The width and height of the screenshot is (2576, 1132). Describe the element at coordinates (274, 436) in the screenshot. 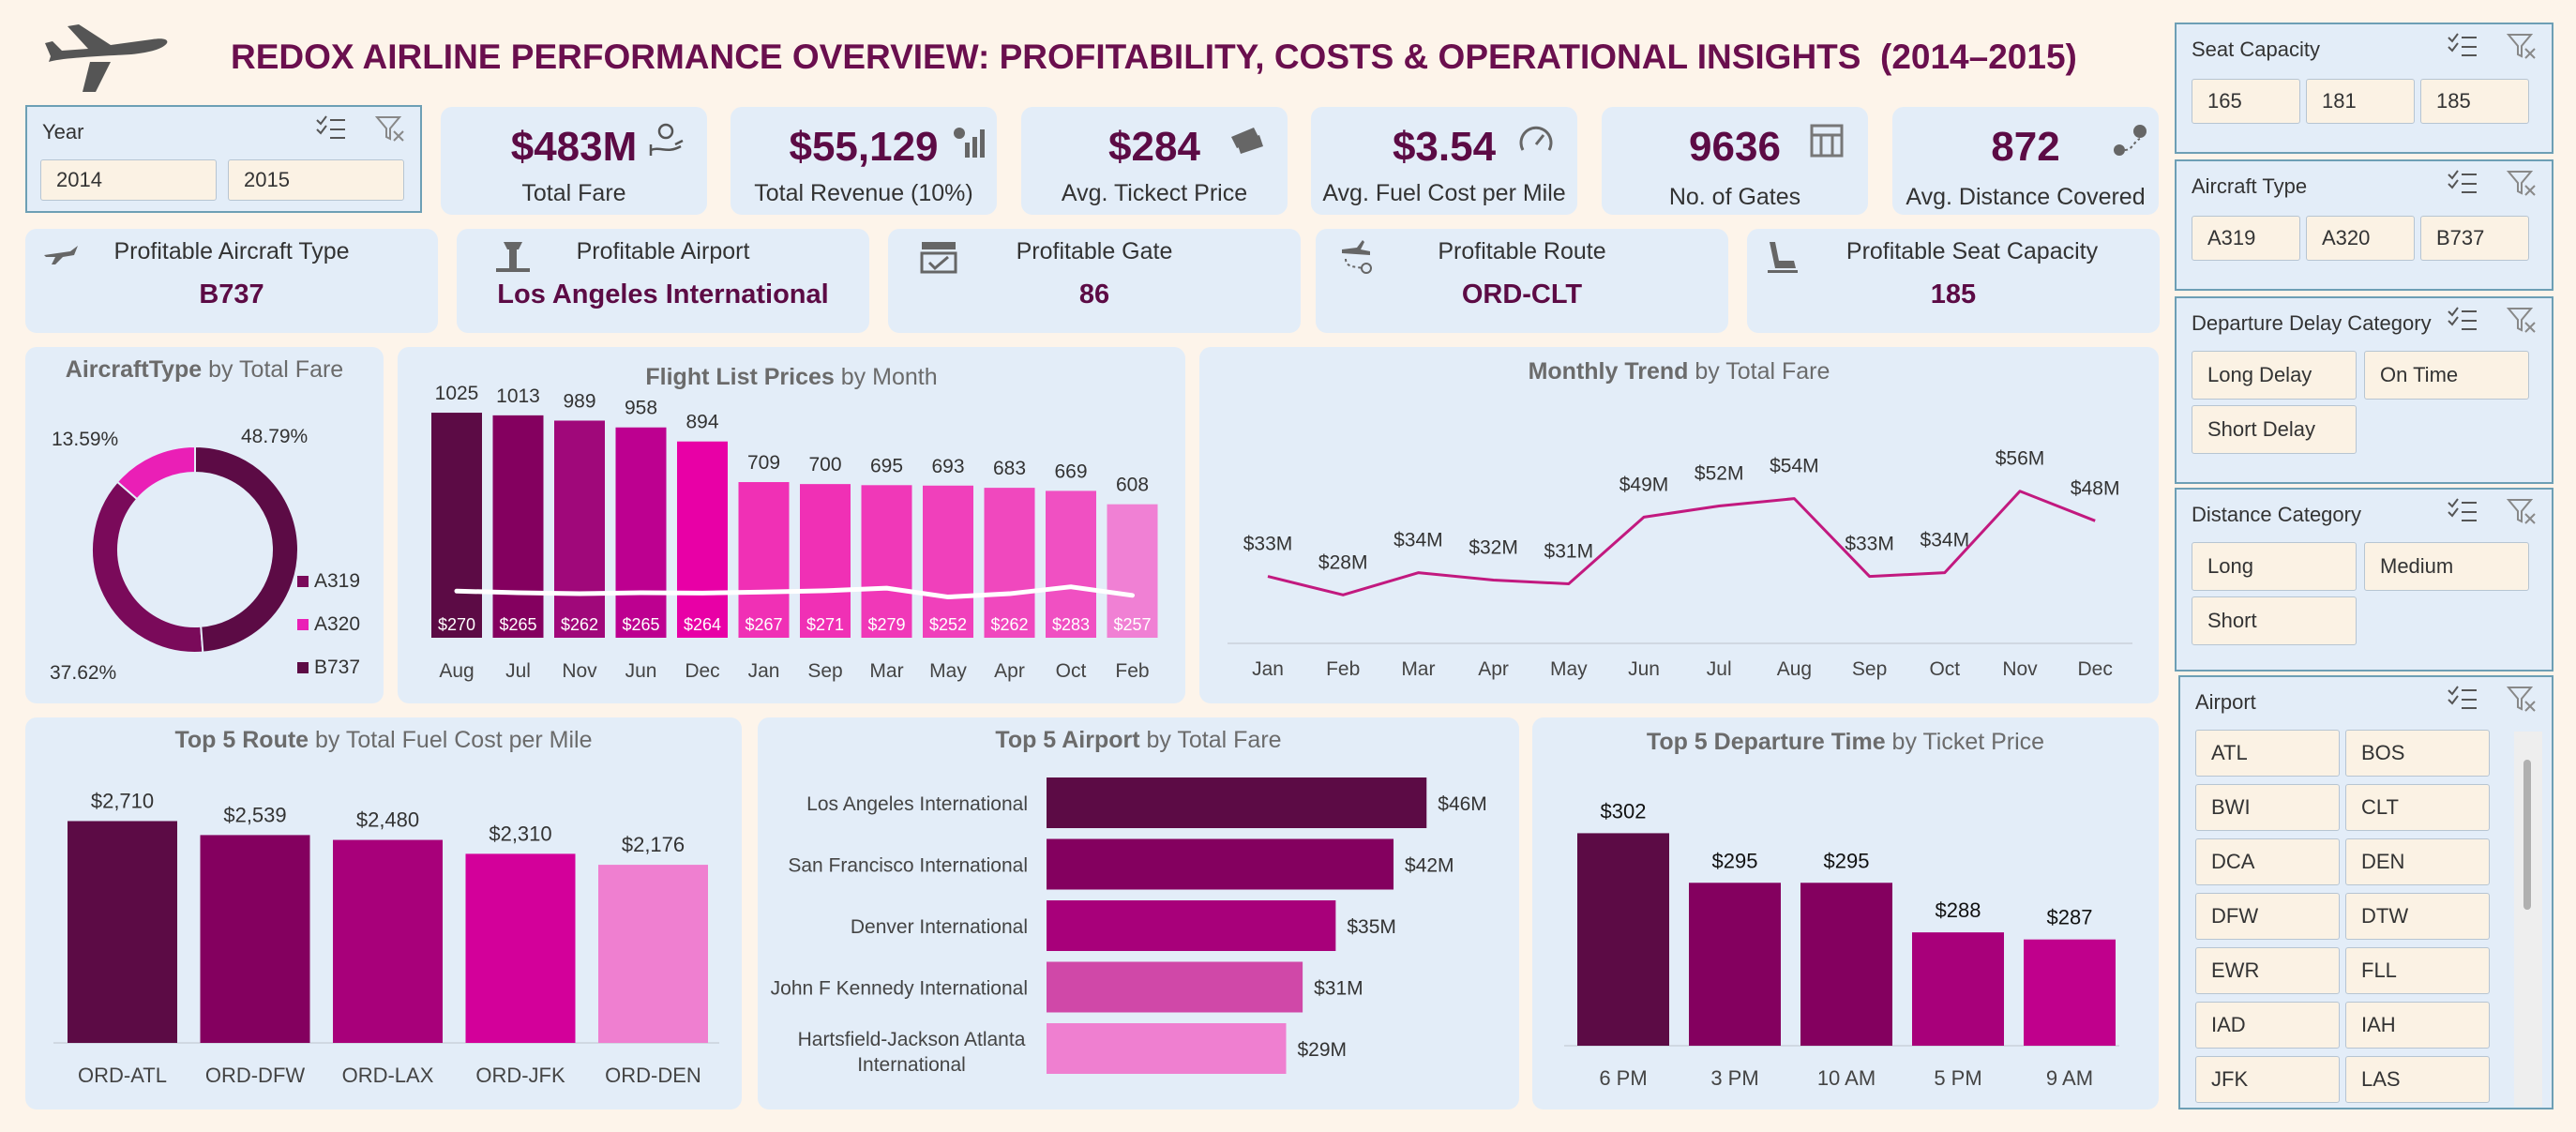

I see `donut-label-b737: 48.79%` at that location.